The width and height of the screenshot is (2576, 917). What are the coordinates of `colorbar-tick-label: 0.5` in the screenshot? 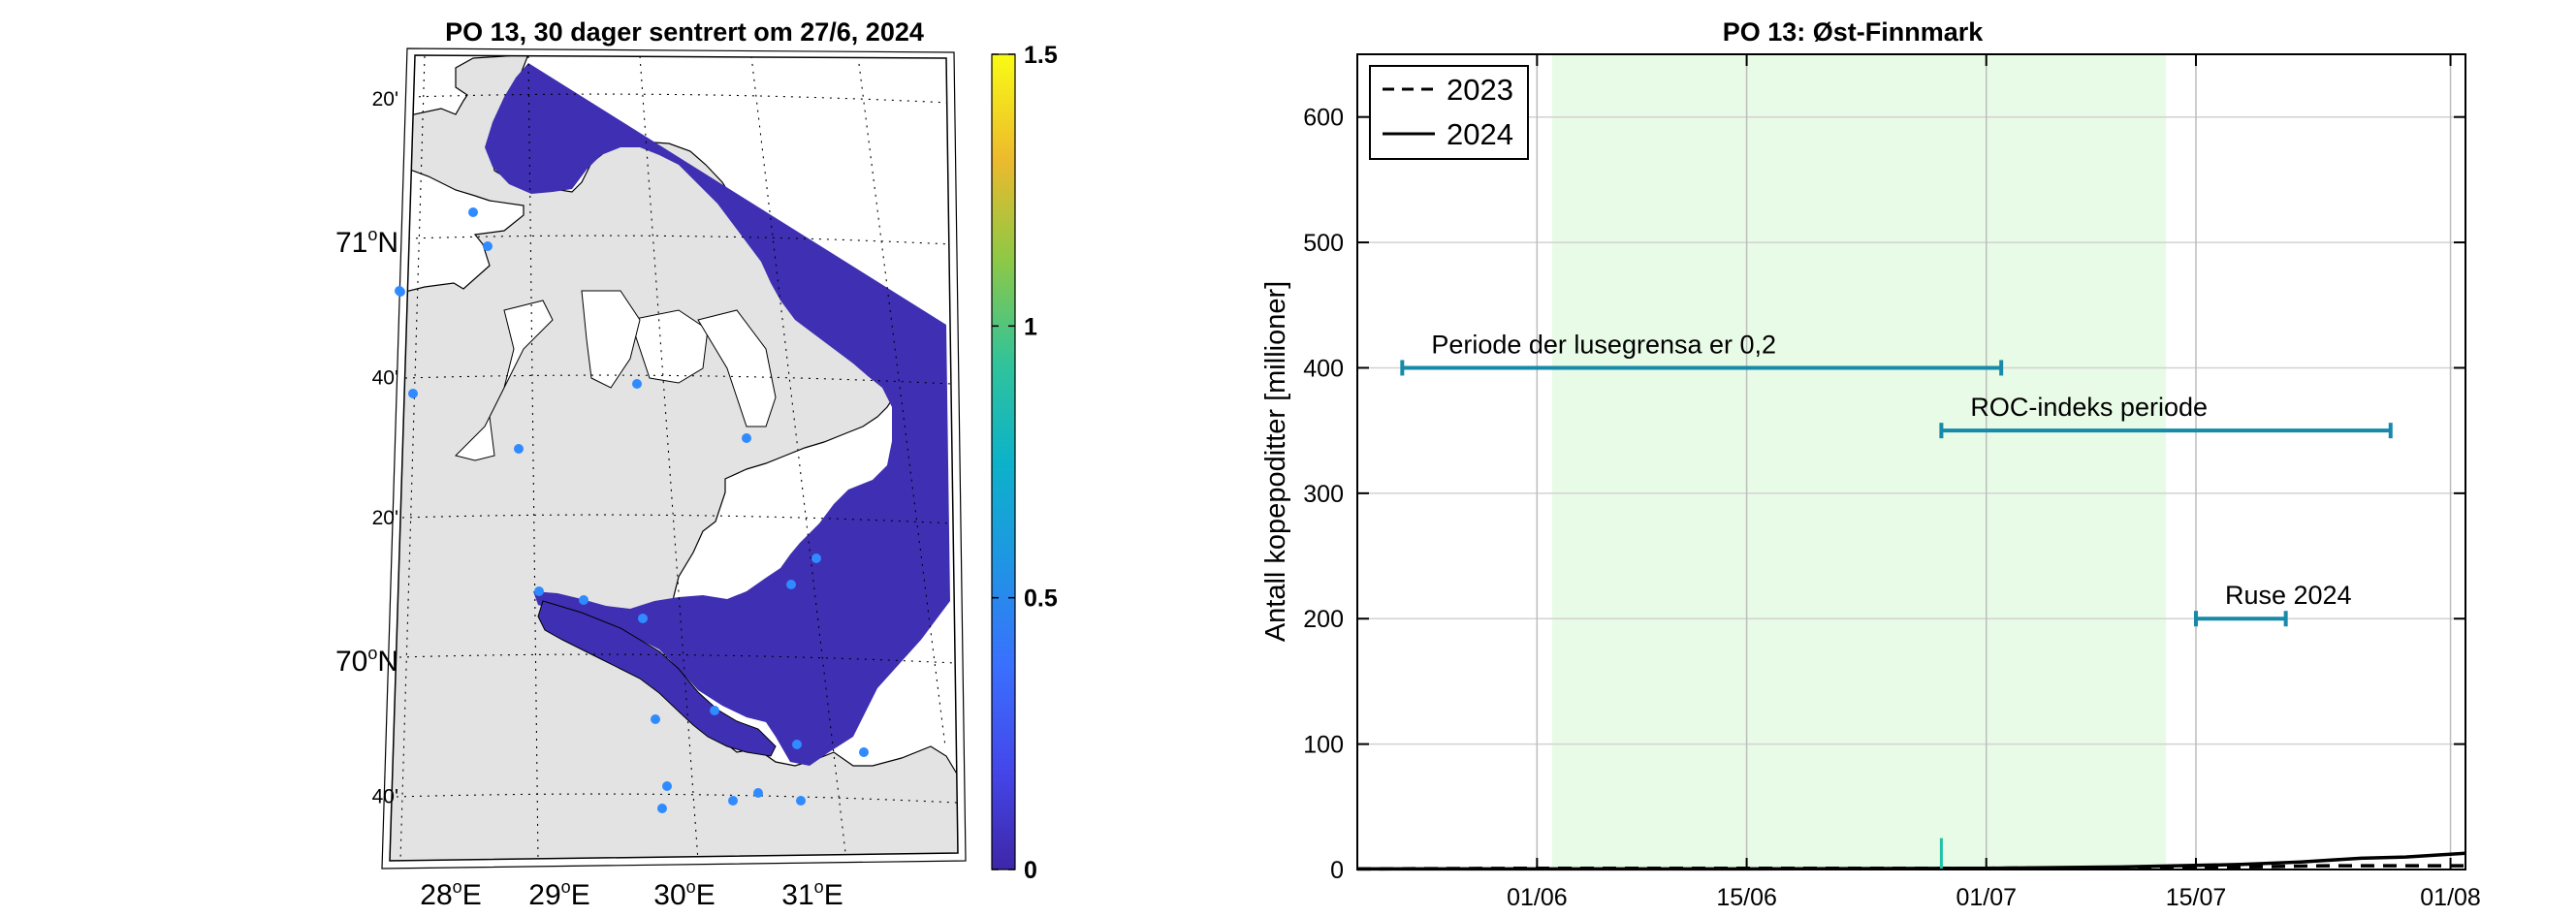 It's located at (1041, 599).